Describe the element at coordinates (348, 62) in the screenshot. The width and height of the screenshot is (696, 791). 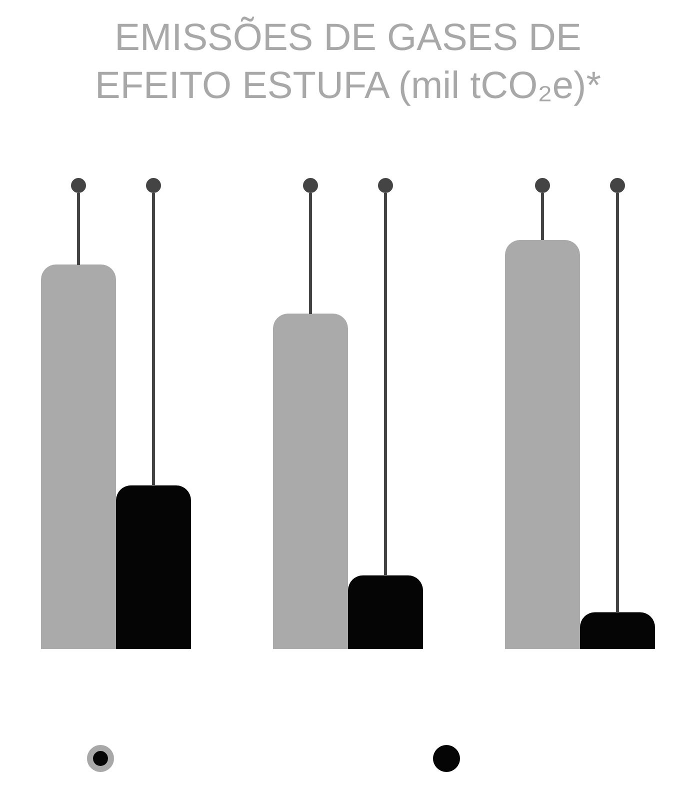
I see `chart-title: EMISSÕES DE GASES DE EFEITO ESTUFA (mil tCO₂e)*` at that location.